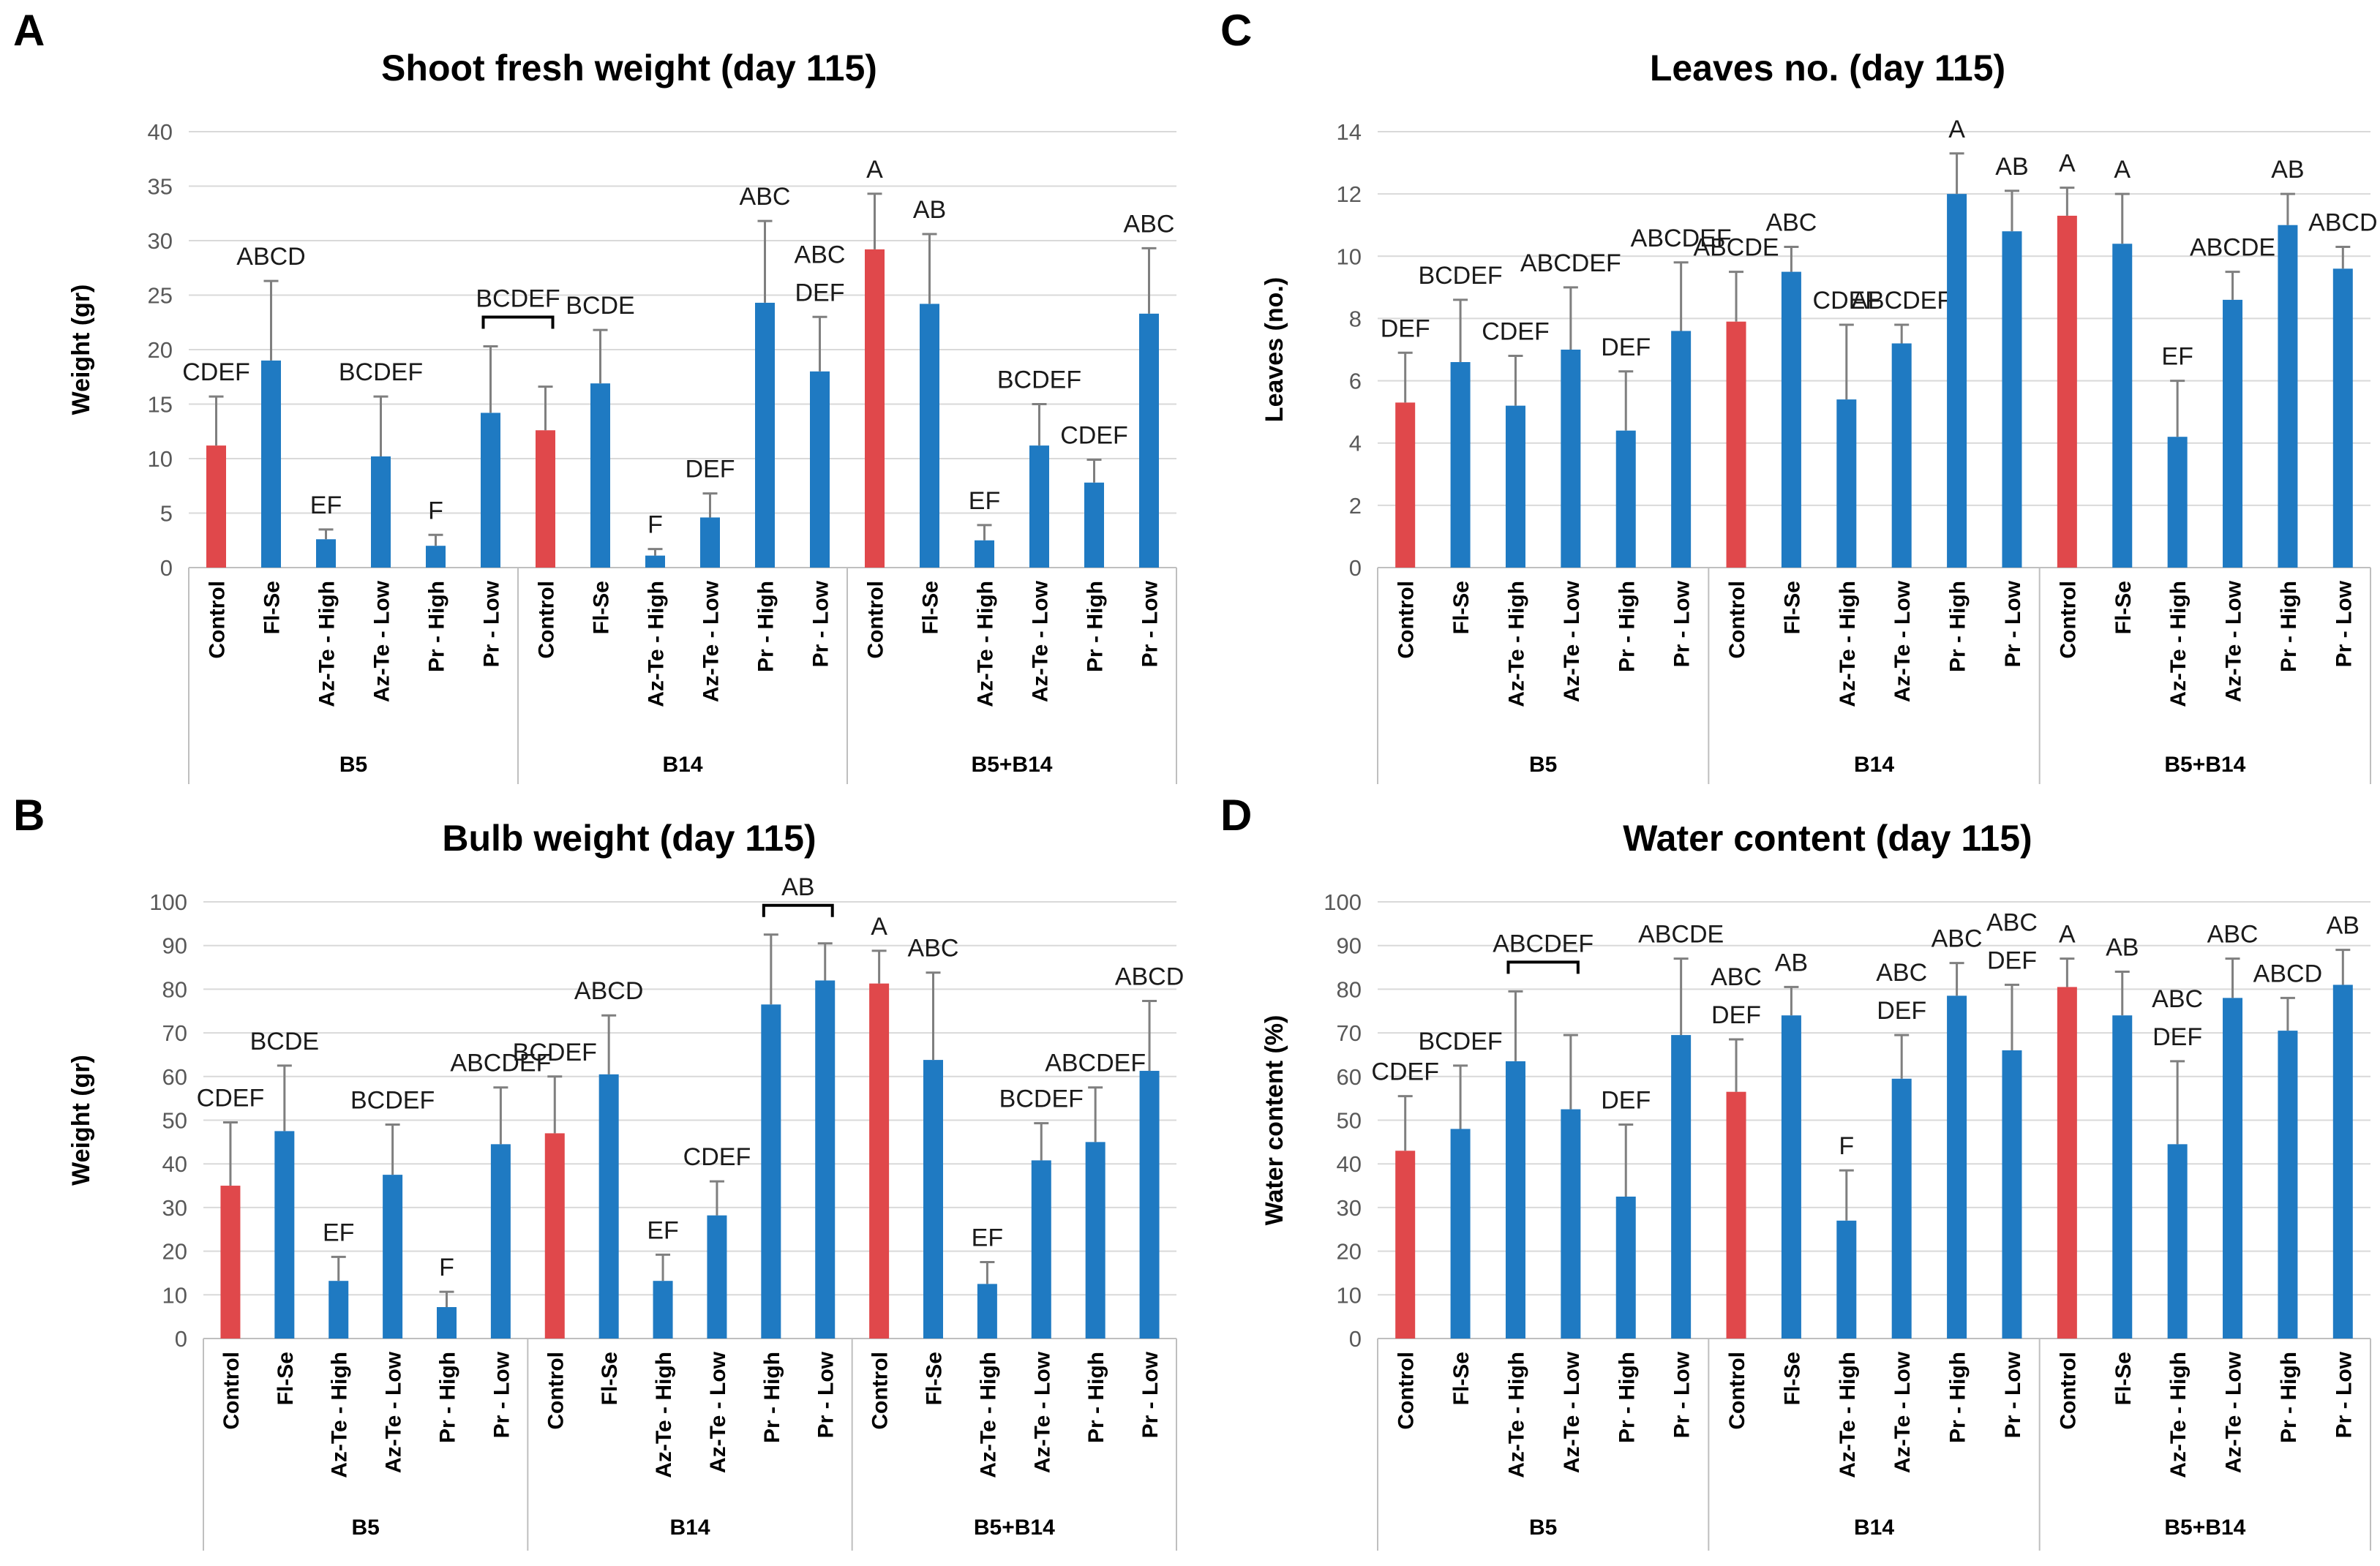 The width and height of the screenshot is (2380, 1566). Describe the element at coordinates (629, 838) in the screenshot. I see `chart-title: Bulb weight (day 115)` at that location.